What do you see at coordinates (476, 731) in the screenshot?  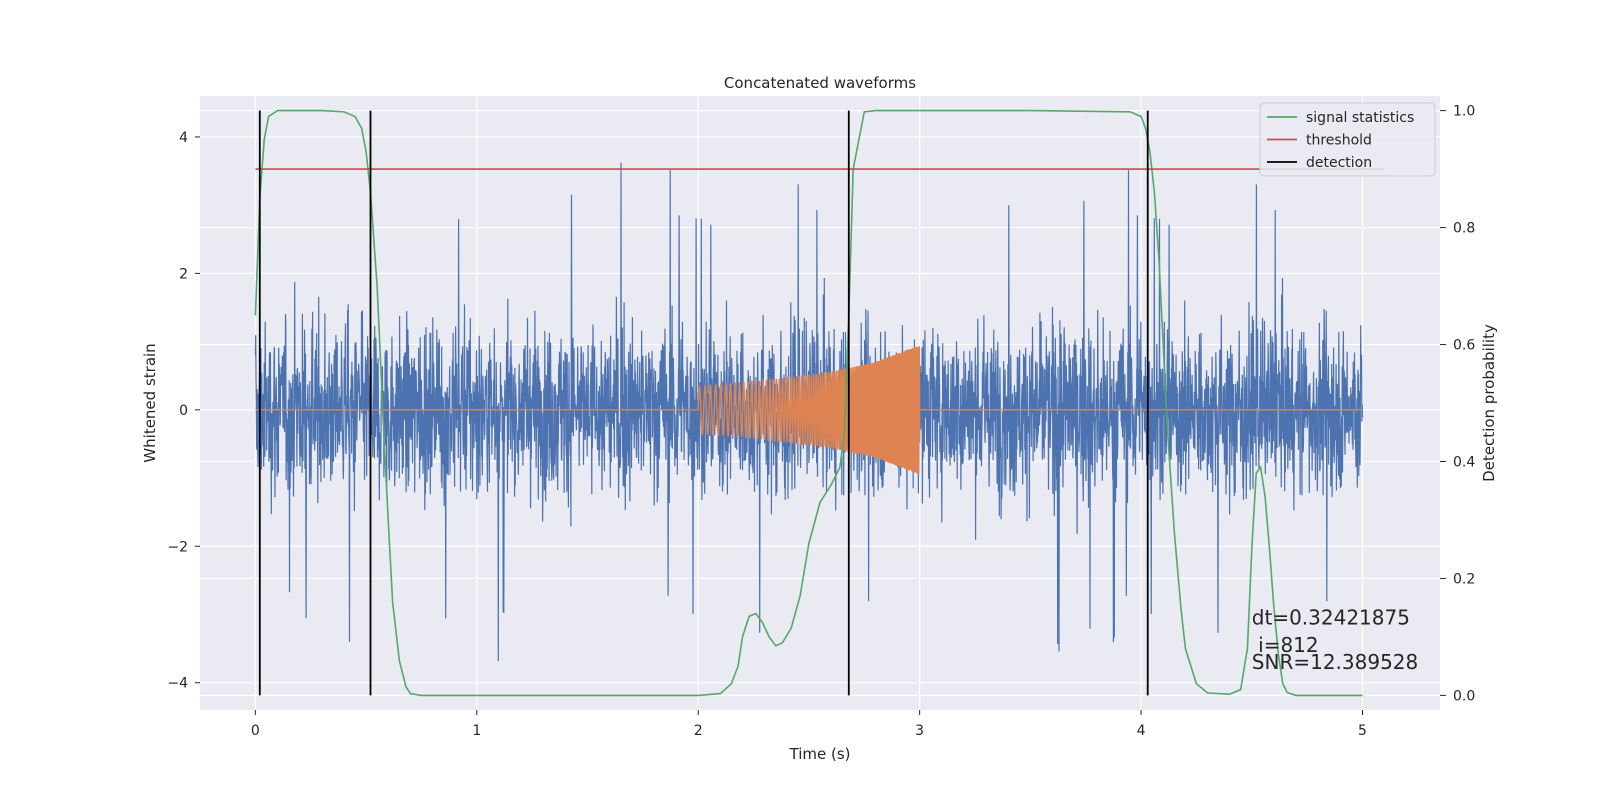 I see `x-tick-label: 1` at bounding box center [476, 731].